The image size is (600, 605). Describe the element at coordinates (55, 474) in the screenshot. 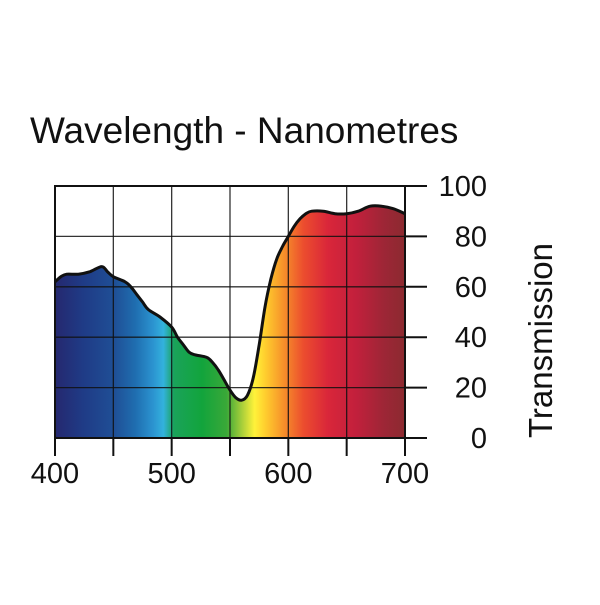

I see `x-tick-label: 400` at that location.